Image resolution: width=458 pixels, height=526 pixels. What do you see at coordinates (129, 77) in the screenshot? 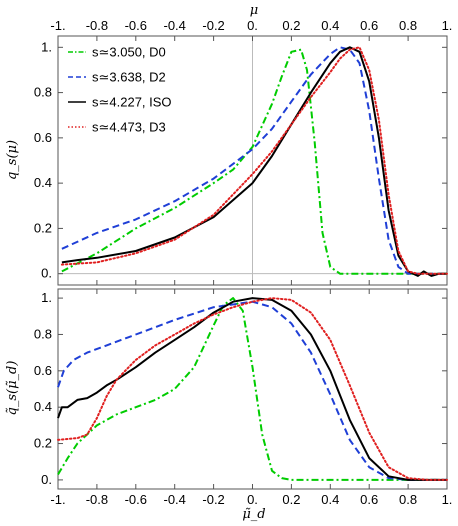
I see `legend-label-1: s≃3.638, D2` at bounding box center [129, 77].